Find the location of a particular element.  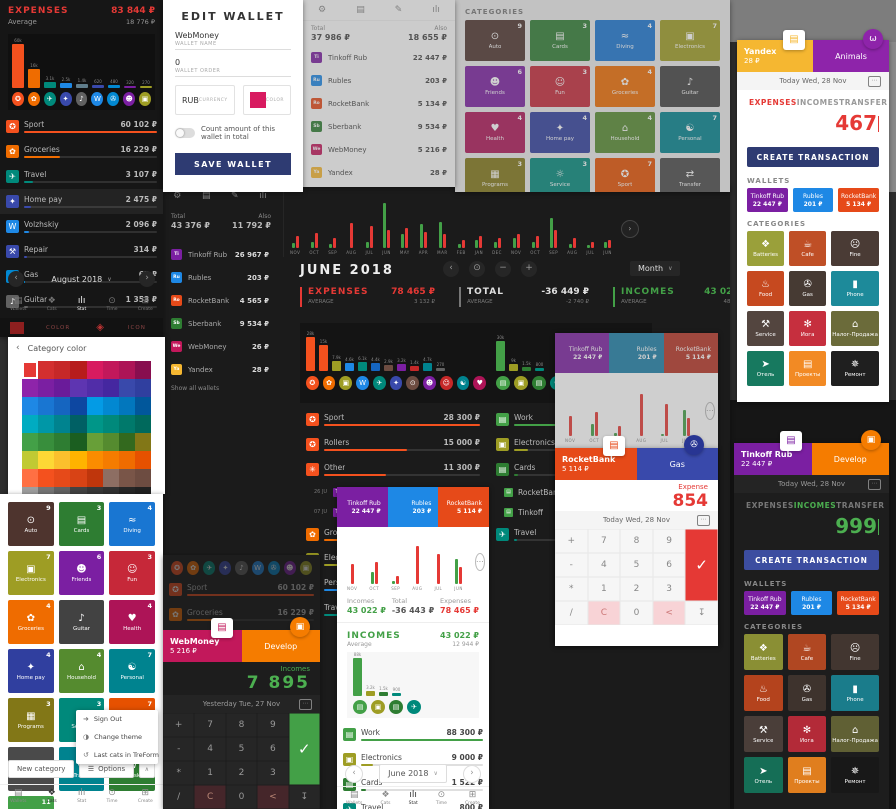

category-tile-guitar: ♪ Guitar is located at coordinates (690, 86).